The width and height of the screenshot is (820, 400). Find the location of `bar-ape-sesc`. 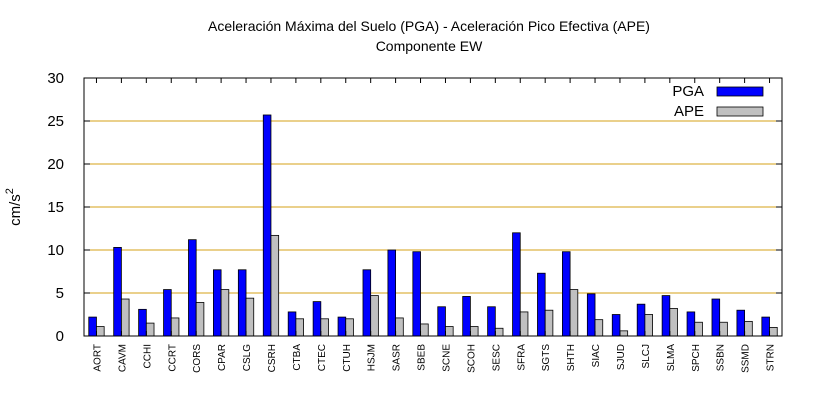

bar-ape-sesc is located at coordinates (499, 332).